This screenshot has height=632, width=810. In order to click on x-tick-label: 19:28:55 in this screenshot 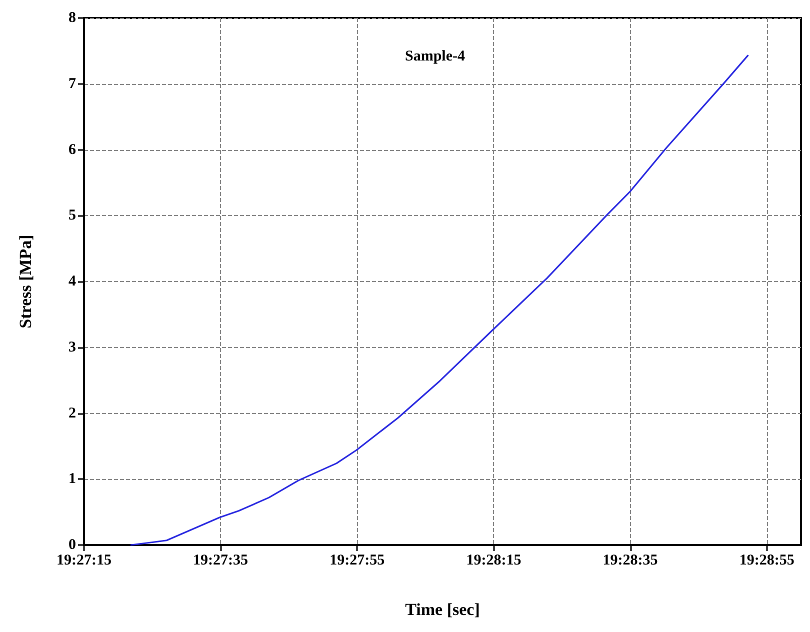, I will do `click(766, 560)`.